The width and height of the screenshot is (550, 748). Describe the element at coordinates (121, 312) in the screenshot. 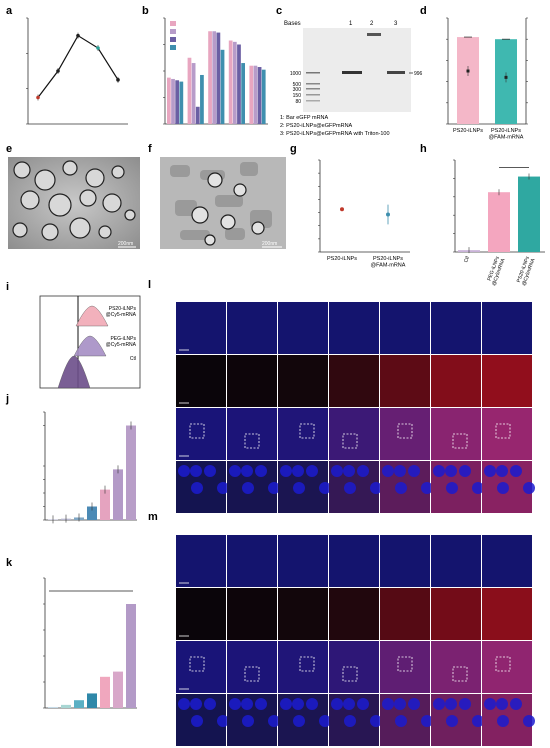

I see `i-series-label: PS20-iLNPs @Cy5-mRNA` at that location.